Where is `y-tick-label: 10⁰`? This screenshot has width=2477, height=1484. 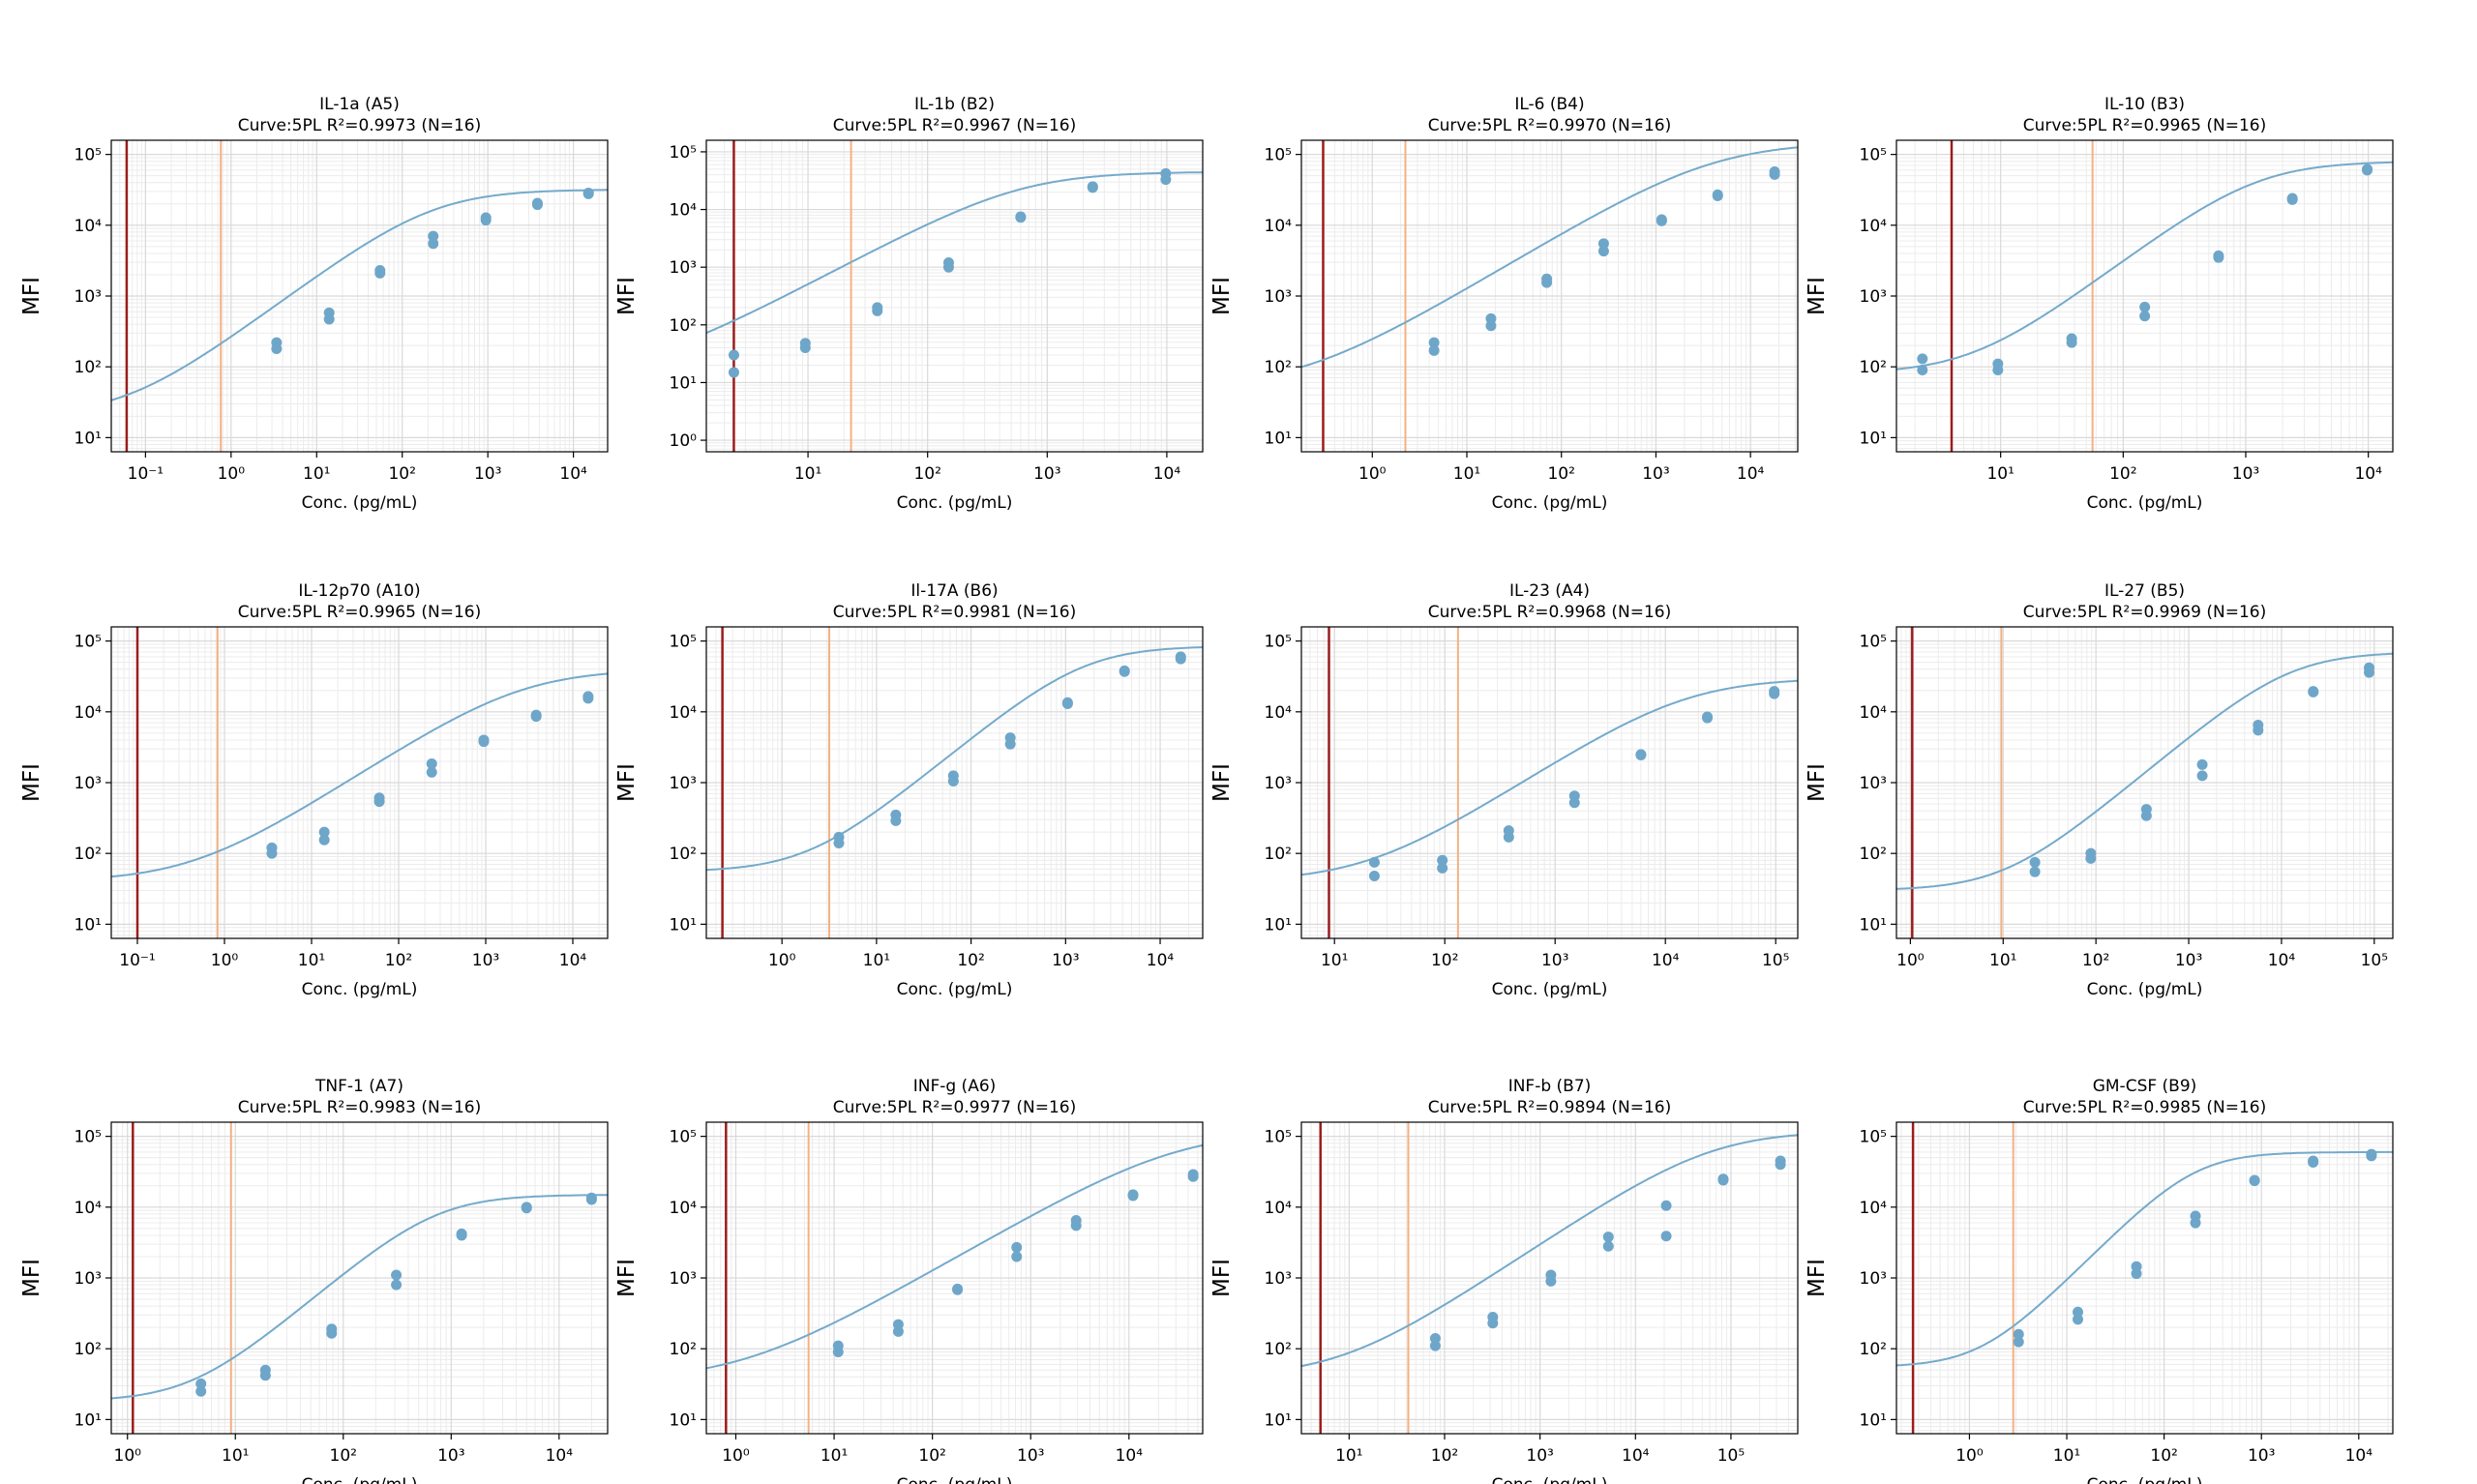 y-tick-label: 10⁰ is located at coordinates (684, 441).